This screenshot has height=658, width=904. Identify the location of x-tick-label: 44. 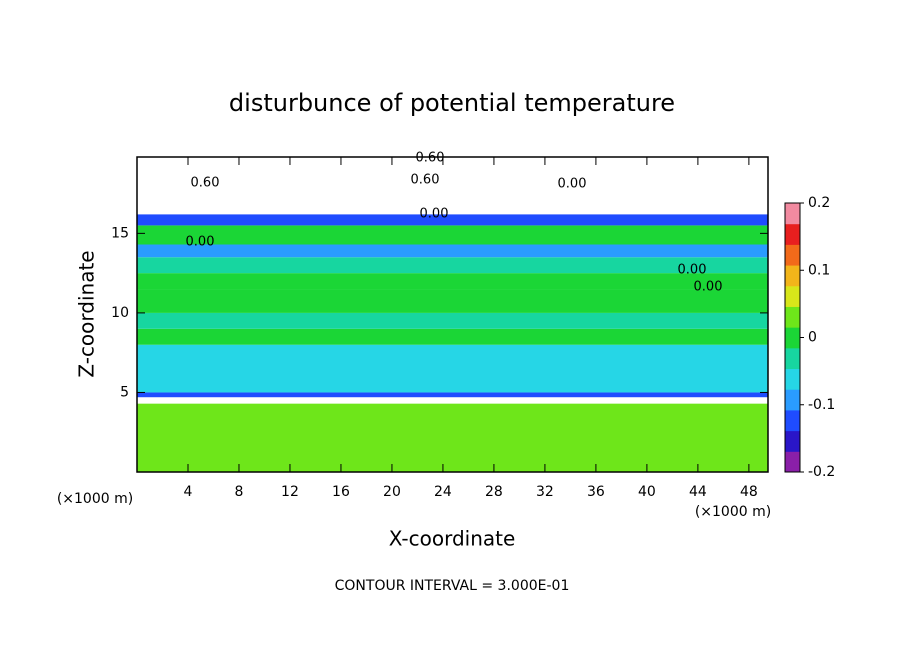
(698, 492).